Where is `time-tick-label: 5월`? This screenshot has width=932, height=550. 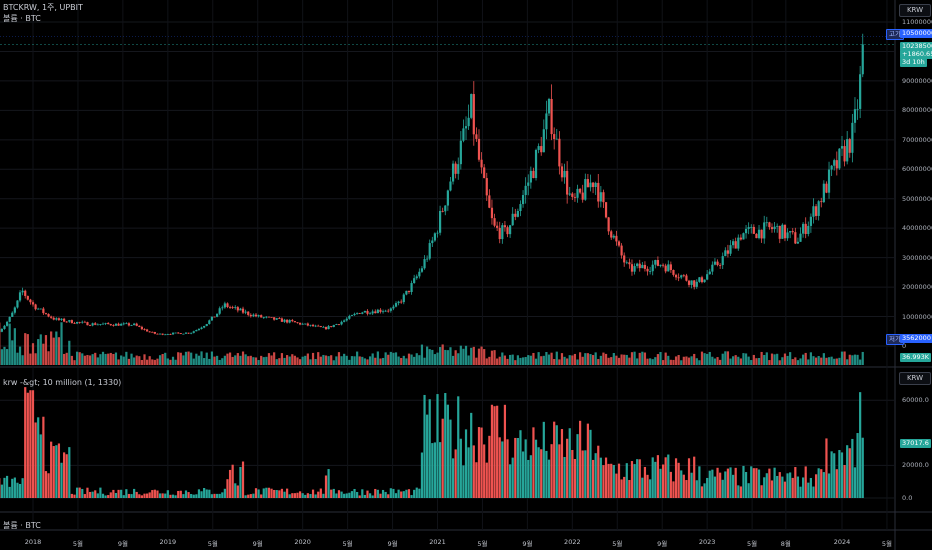
time-tick-label: 5월 is located at coordinates (347, 544).